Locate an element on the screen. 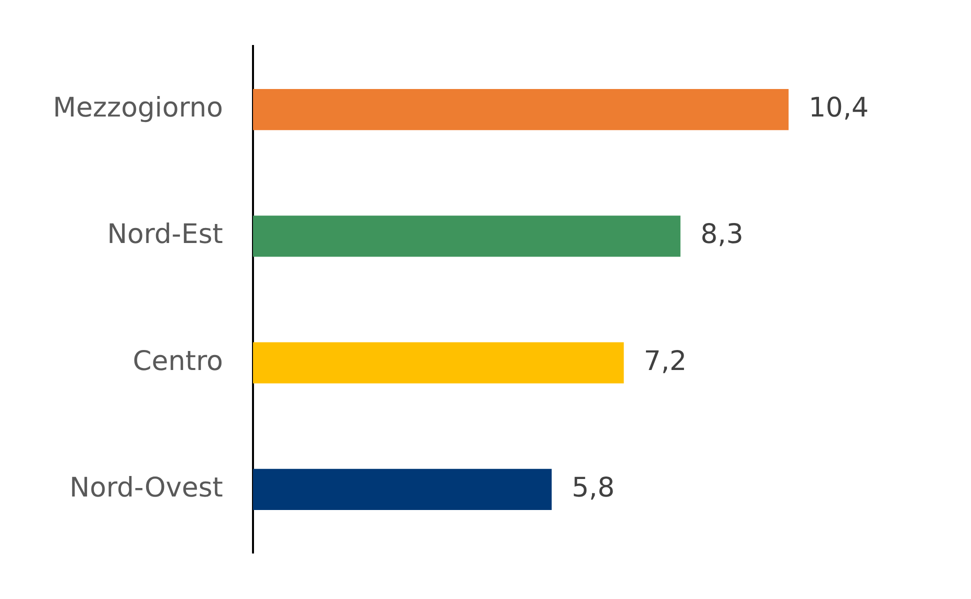 Image resolution: width=971 pixels, height=599 pixels. y-tick-label: Mezzogiorno is located at coordinates (137, 108).